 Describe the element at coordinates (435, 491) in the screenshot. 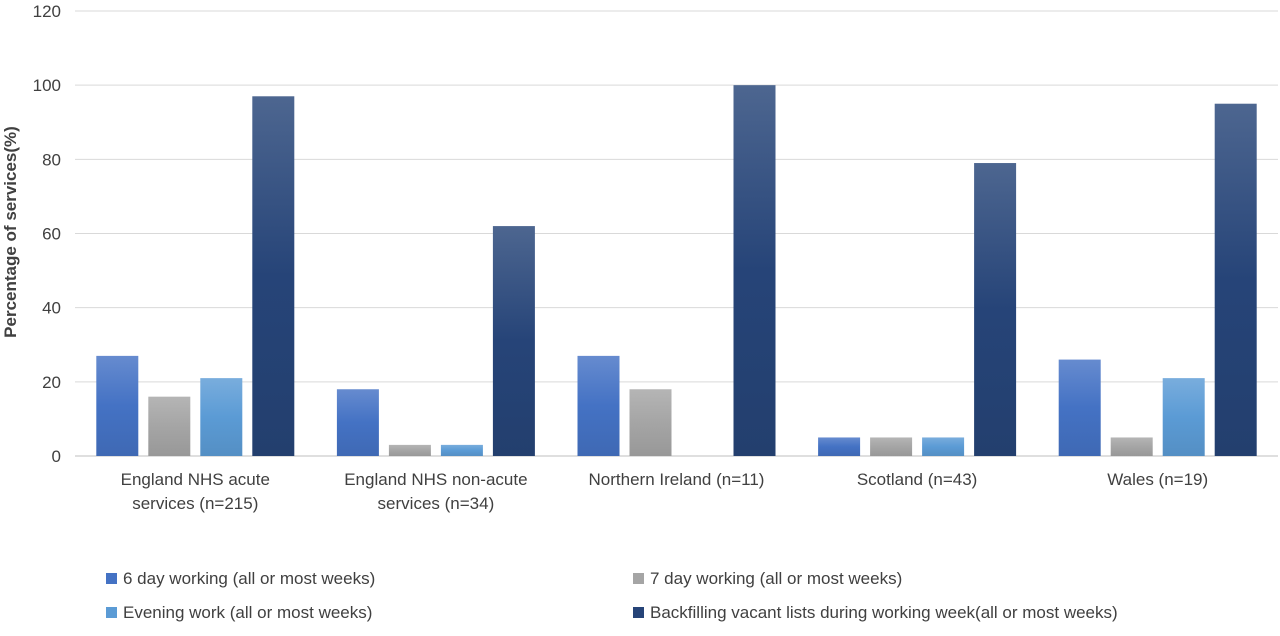

I see `x-category-label: England NHS non-acute services (n=34)` at that location.